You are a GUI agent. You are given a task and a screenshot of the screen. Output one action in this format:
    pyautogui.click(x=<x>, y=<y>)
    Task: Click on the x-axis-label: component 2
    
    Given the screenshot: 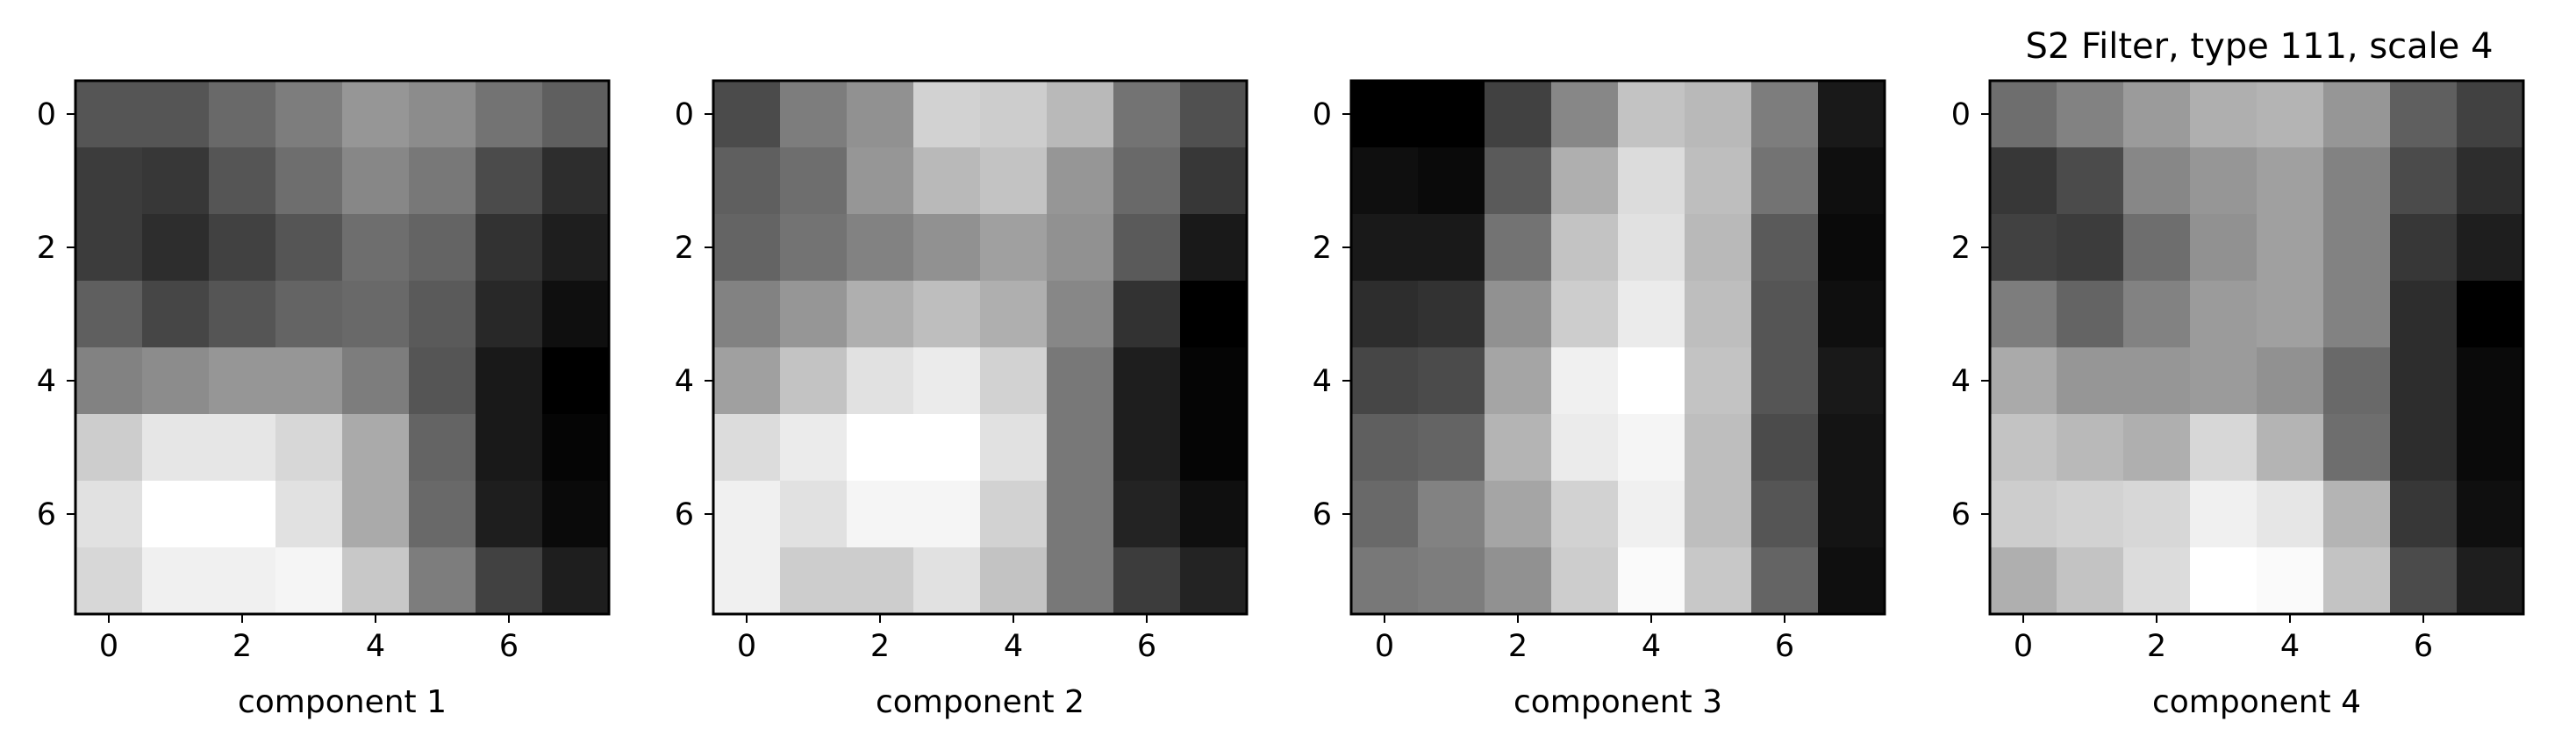 What is the action you would take?
    pyautogui.click(x=980, y=702)
    